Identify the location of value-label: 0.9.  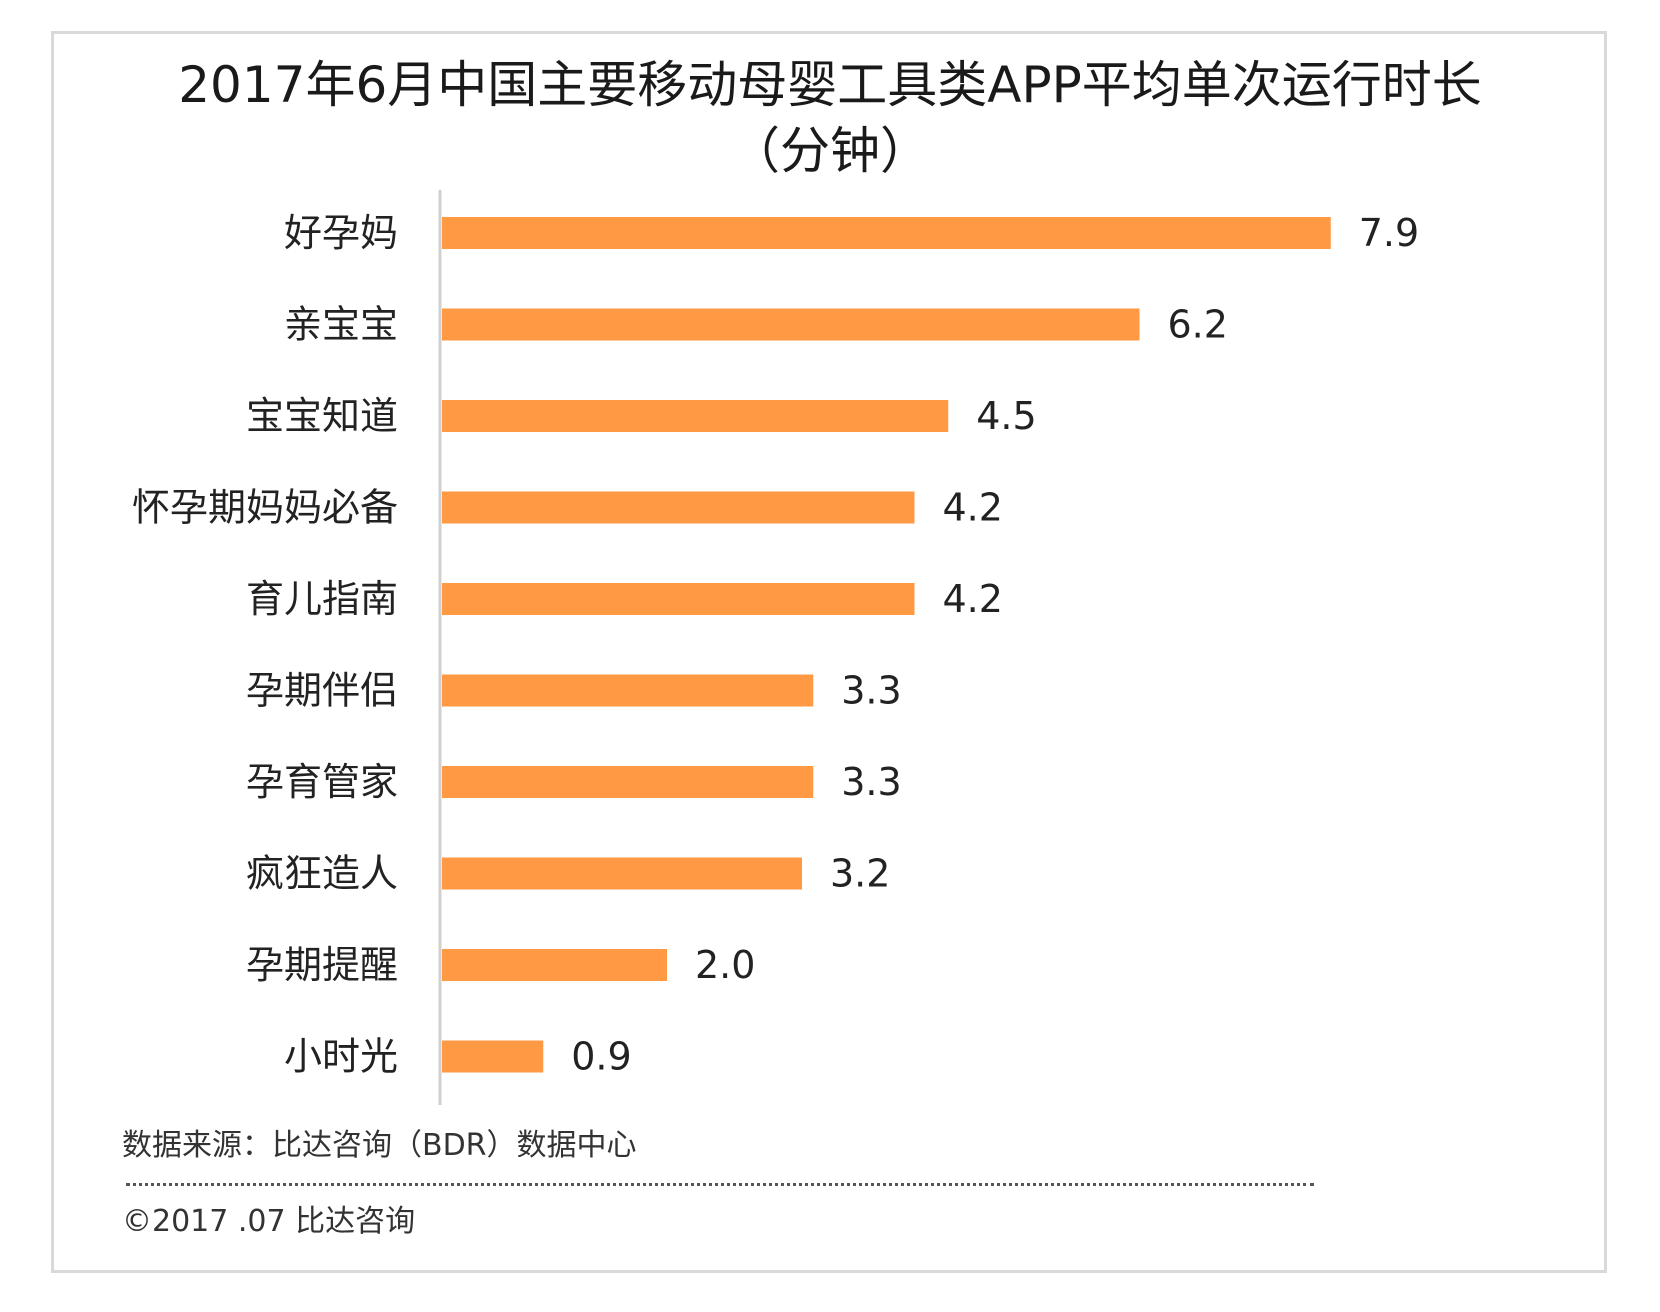
(601, 1057).